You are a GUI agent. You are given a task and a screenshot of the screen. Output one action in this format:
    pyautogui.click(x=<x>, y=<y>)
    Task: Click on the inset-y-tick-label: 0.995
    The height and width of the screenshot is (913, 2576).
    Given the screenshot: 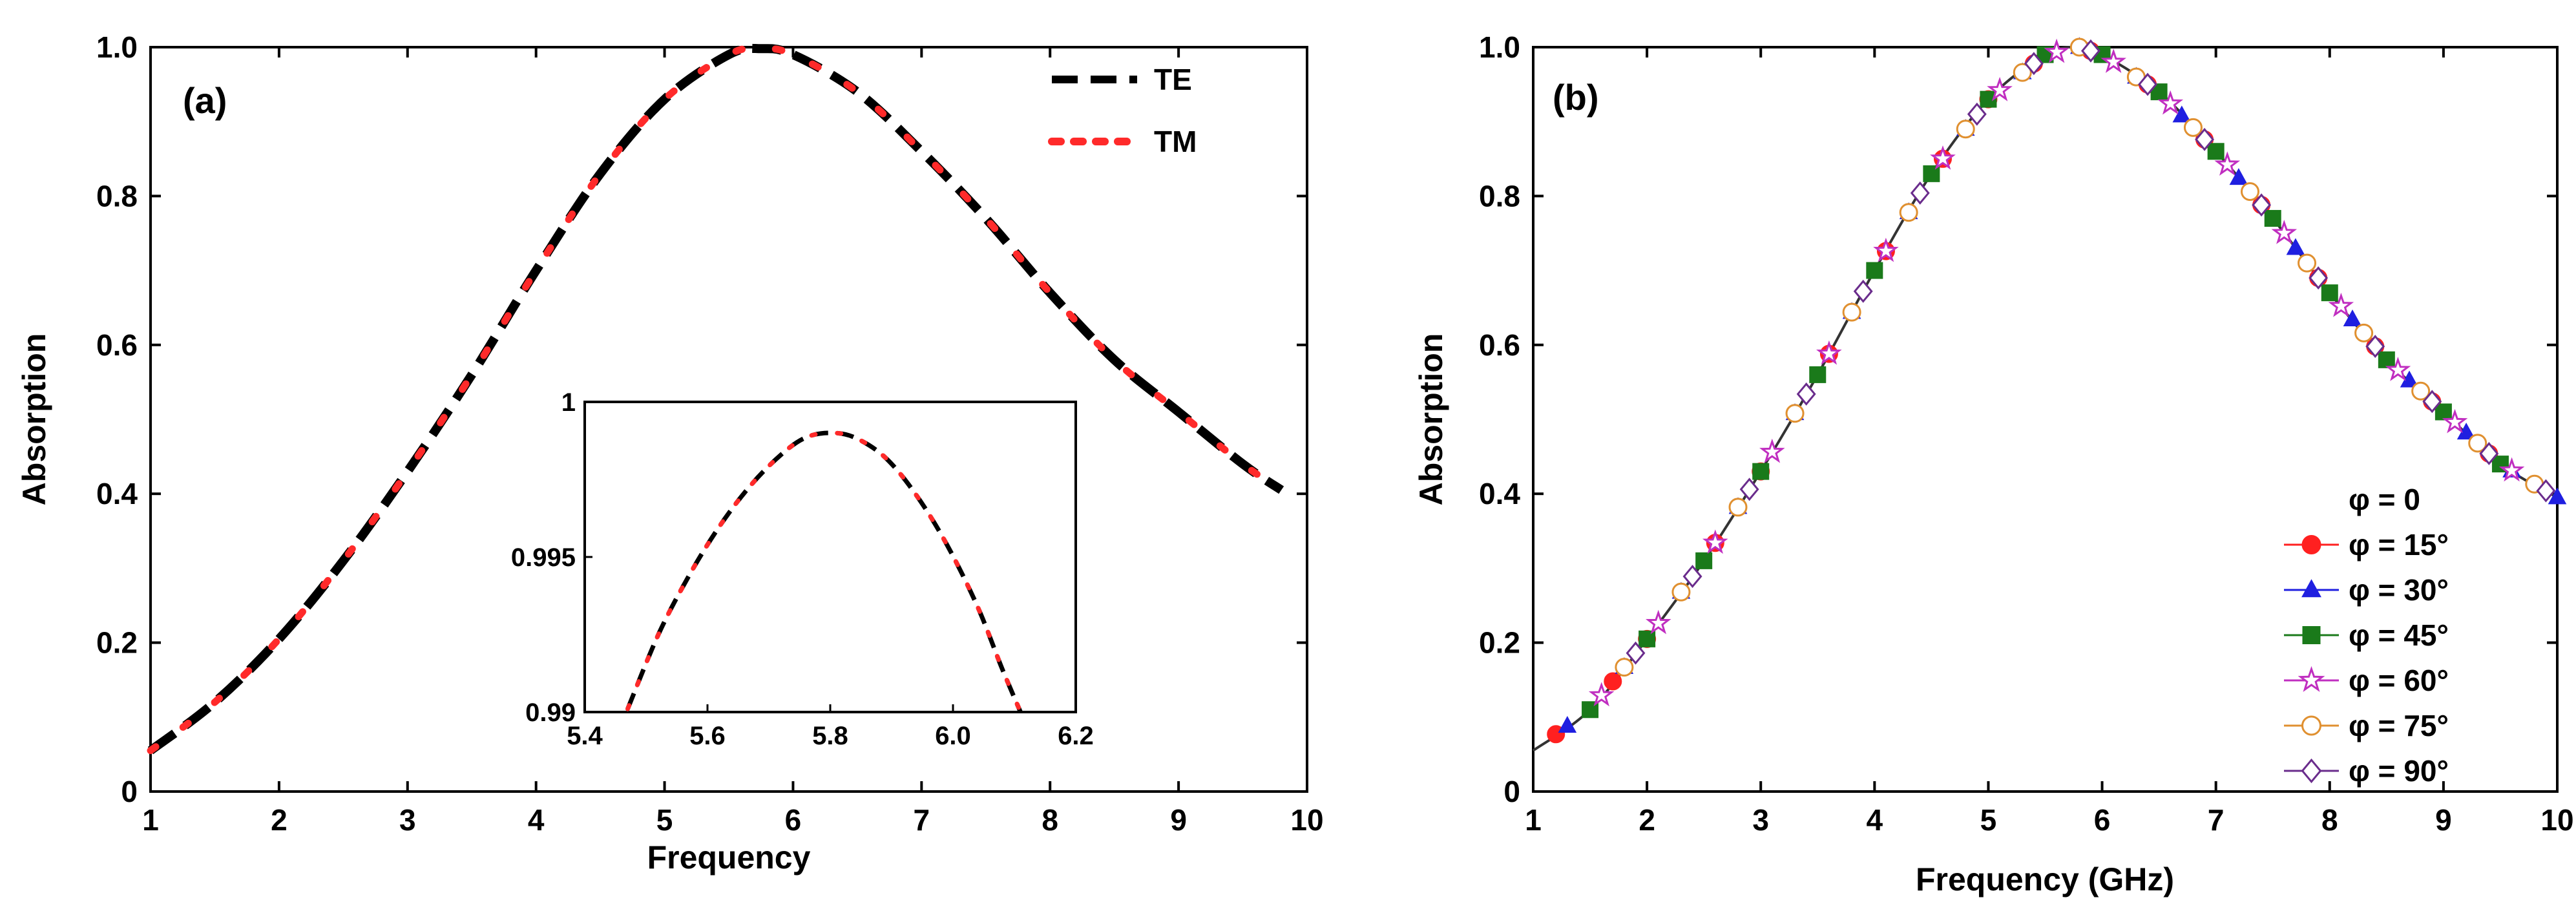 What is the action you would take?
    pyautogui.click(x=543, y=558)
    